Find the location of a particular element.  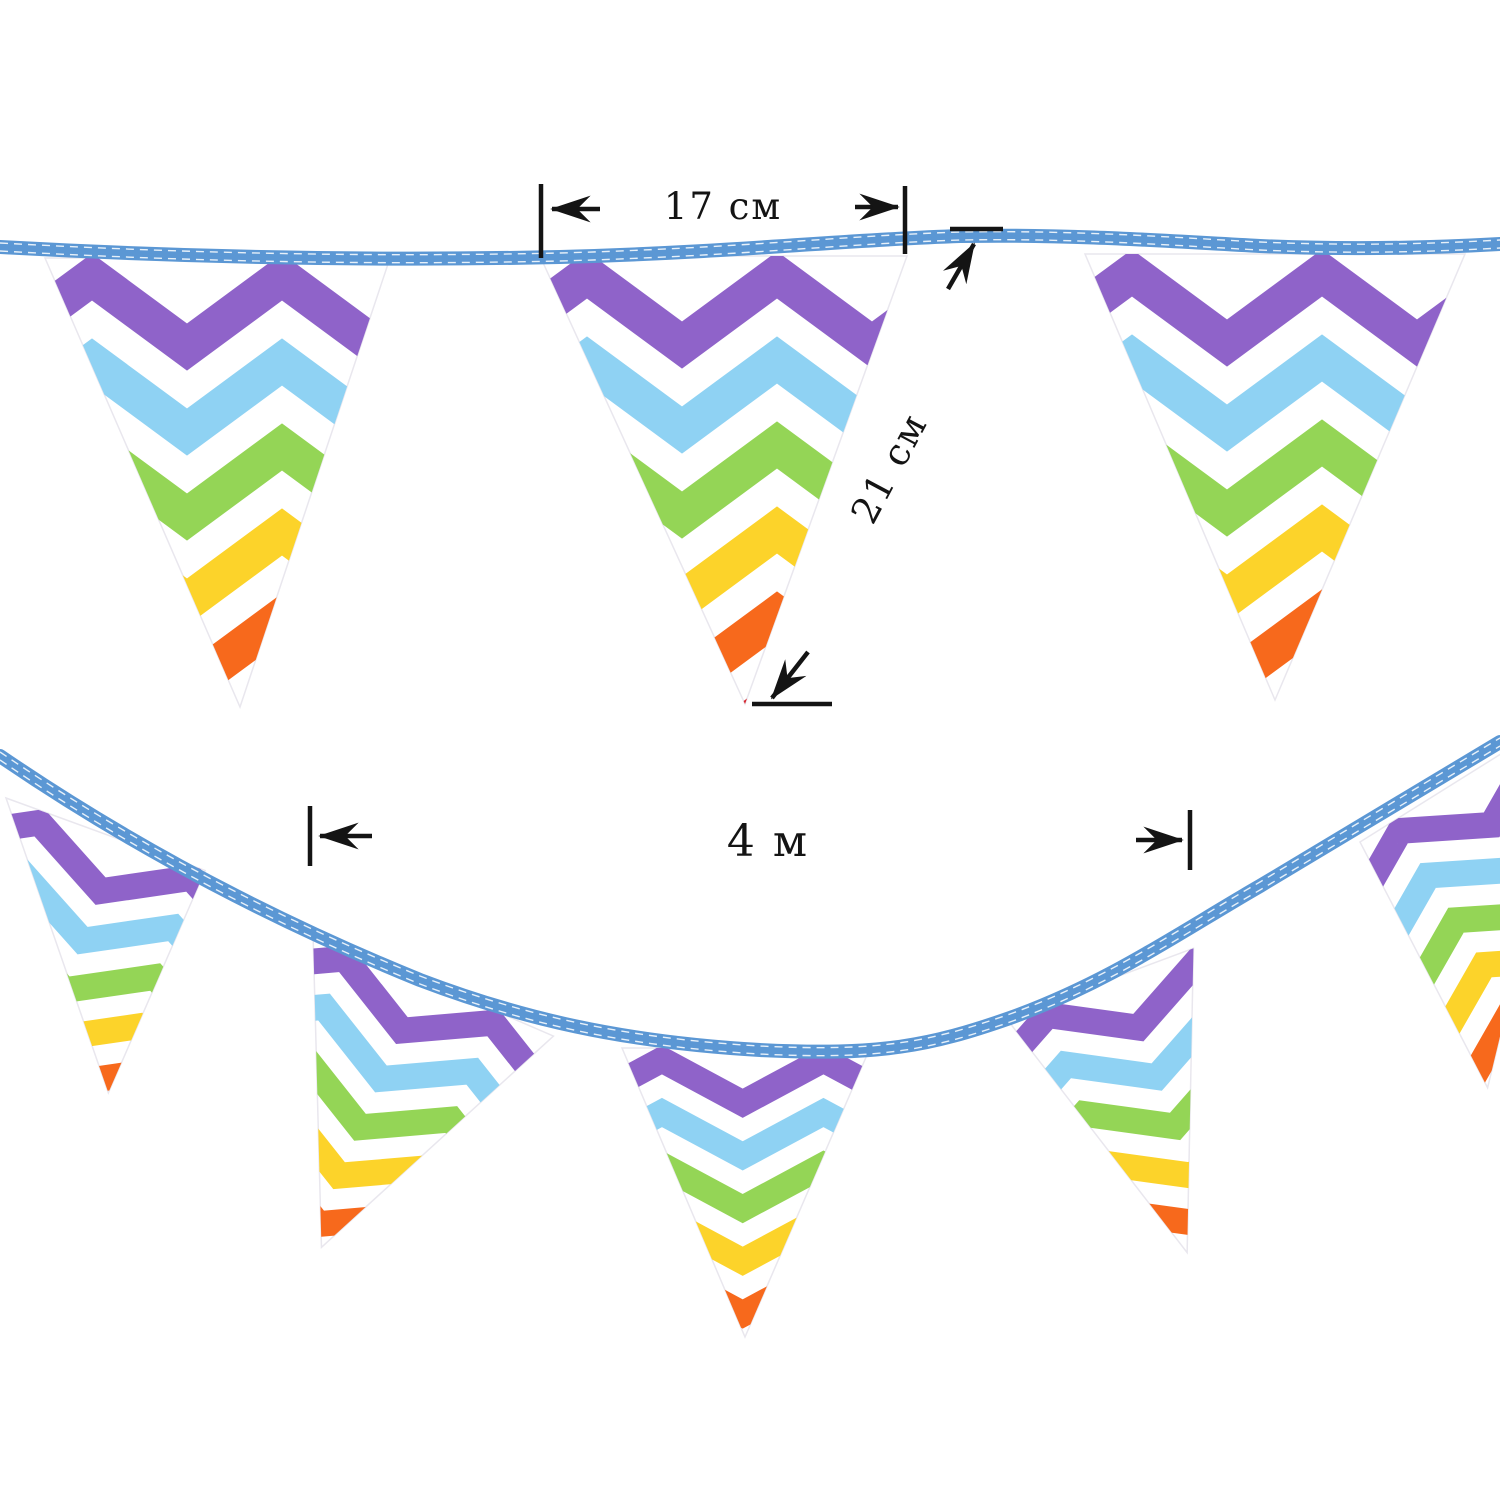

dimension-label-garland-length: 4 м is located at coordinates (768, 841).